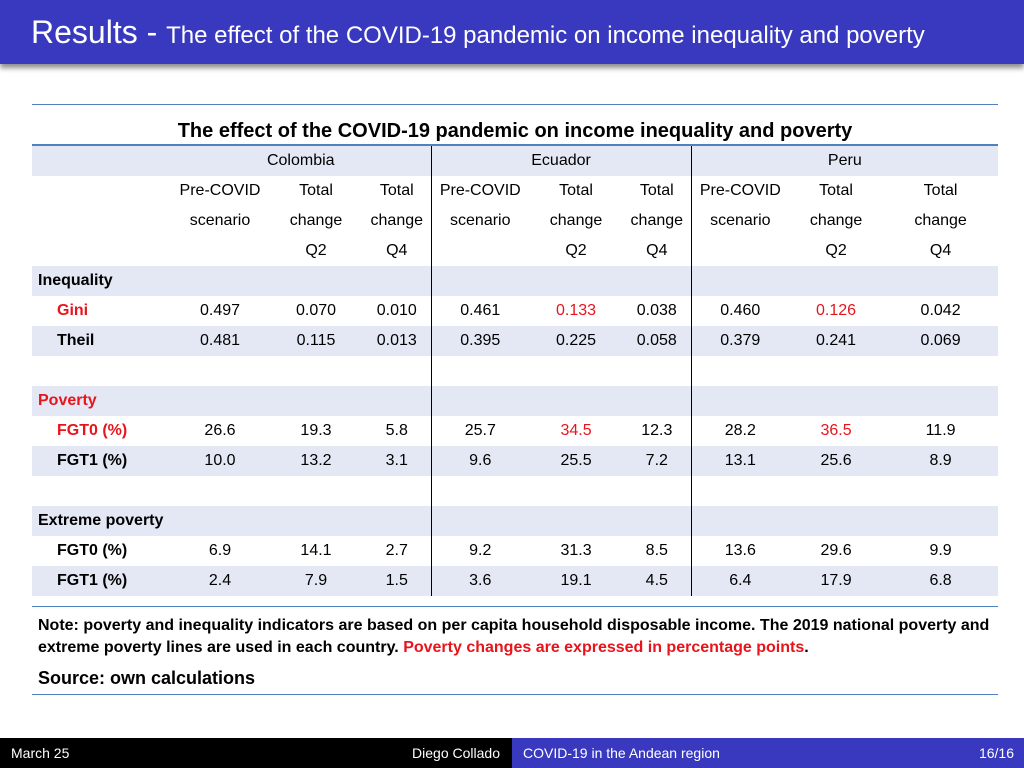 The width and height of the screenshot is (1024, 768). I want to click on table-cell: 9.6, so click(480, 461).